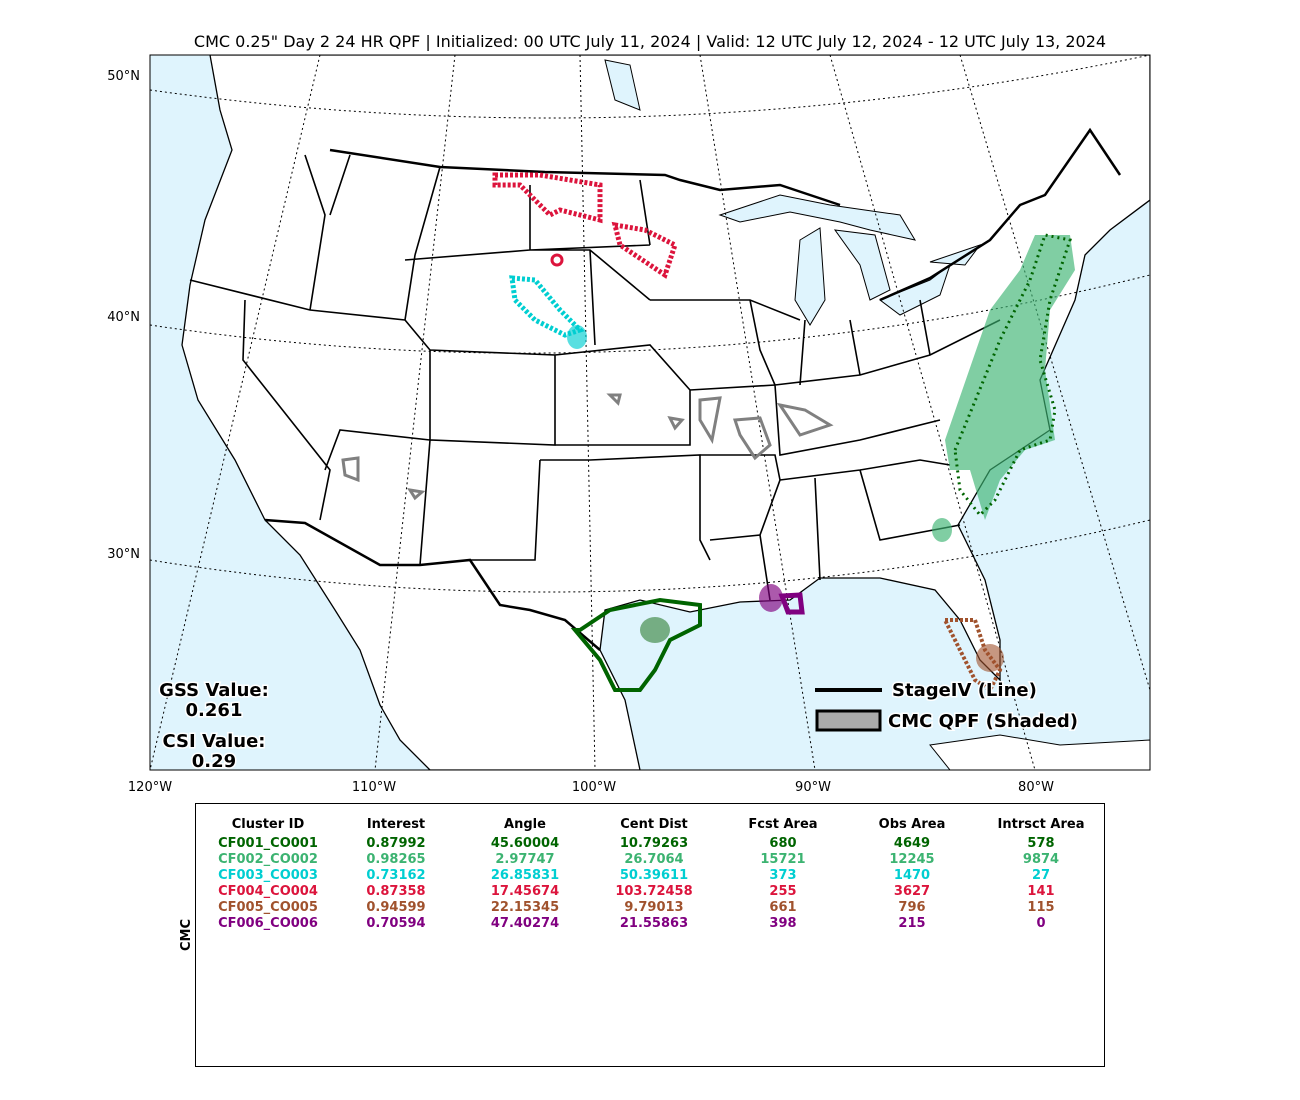  Describe the element at coordinates (268, 843) in the screenshot. I see `table-cell: CF001_CO001` at that location.